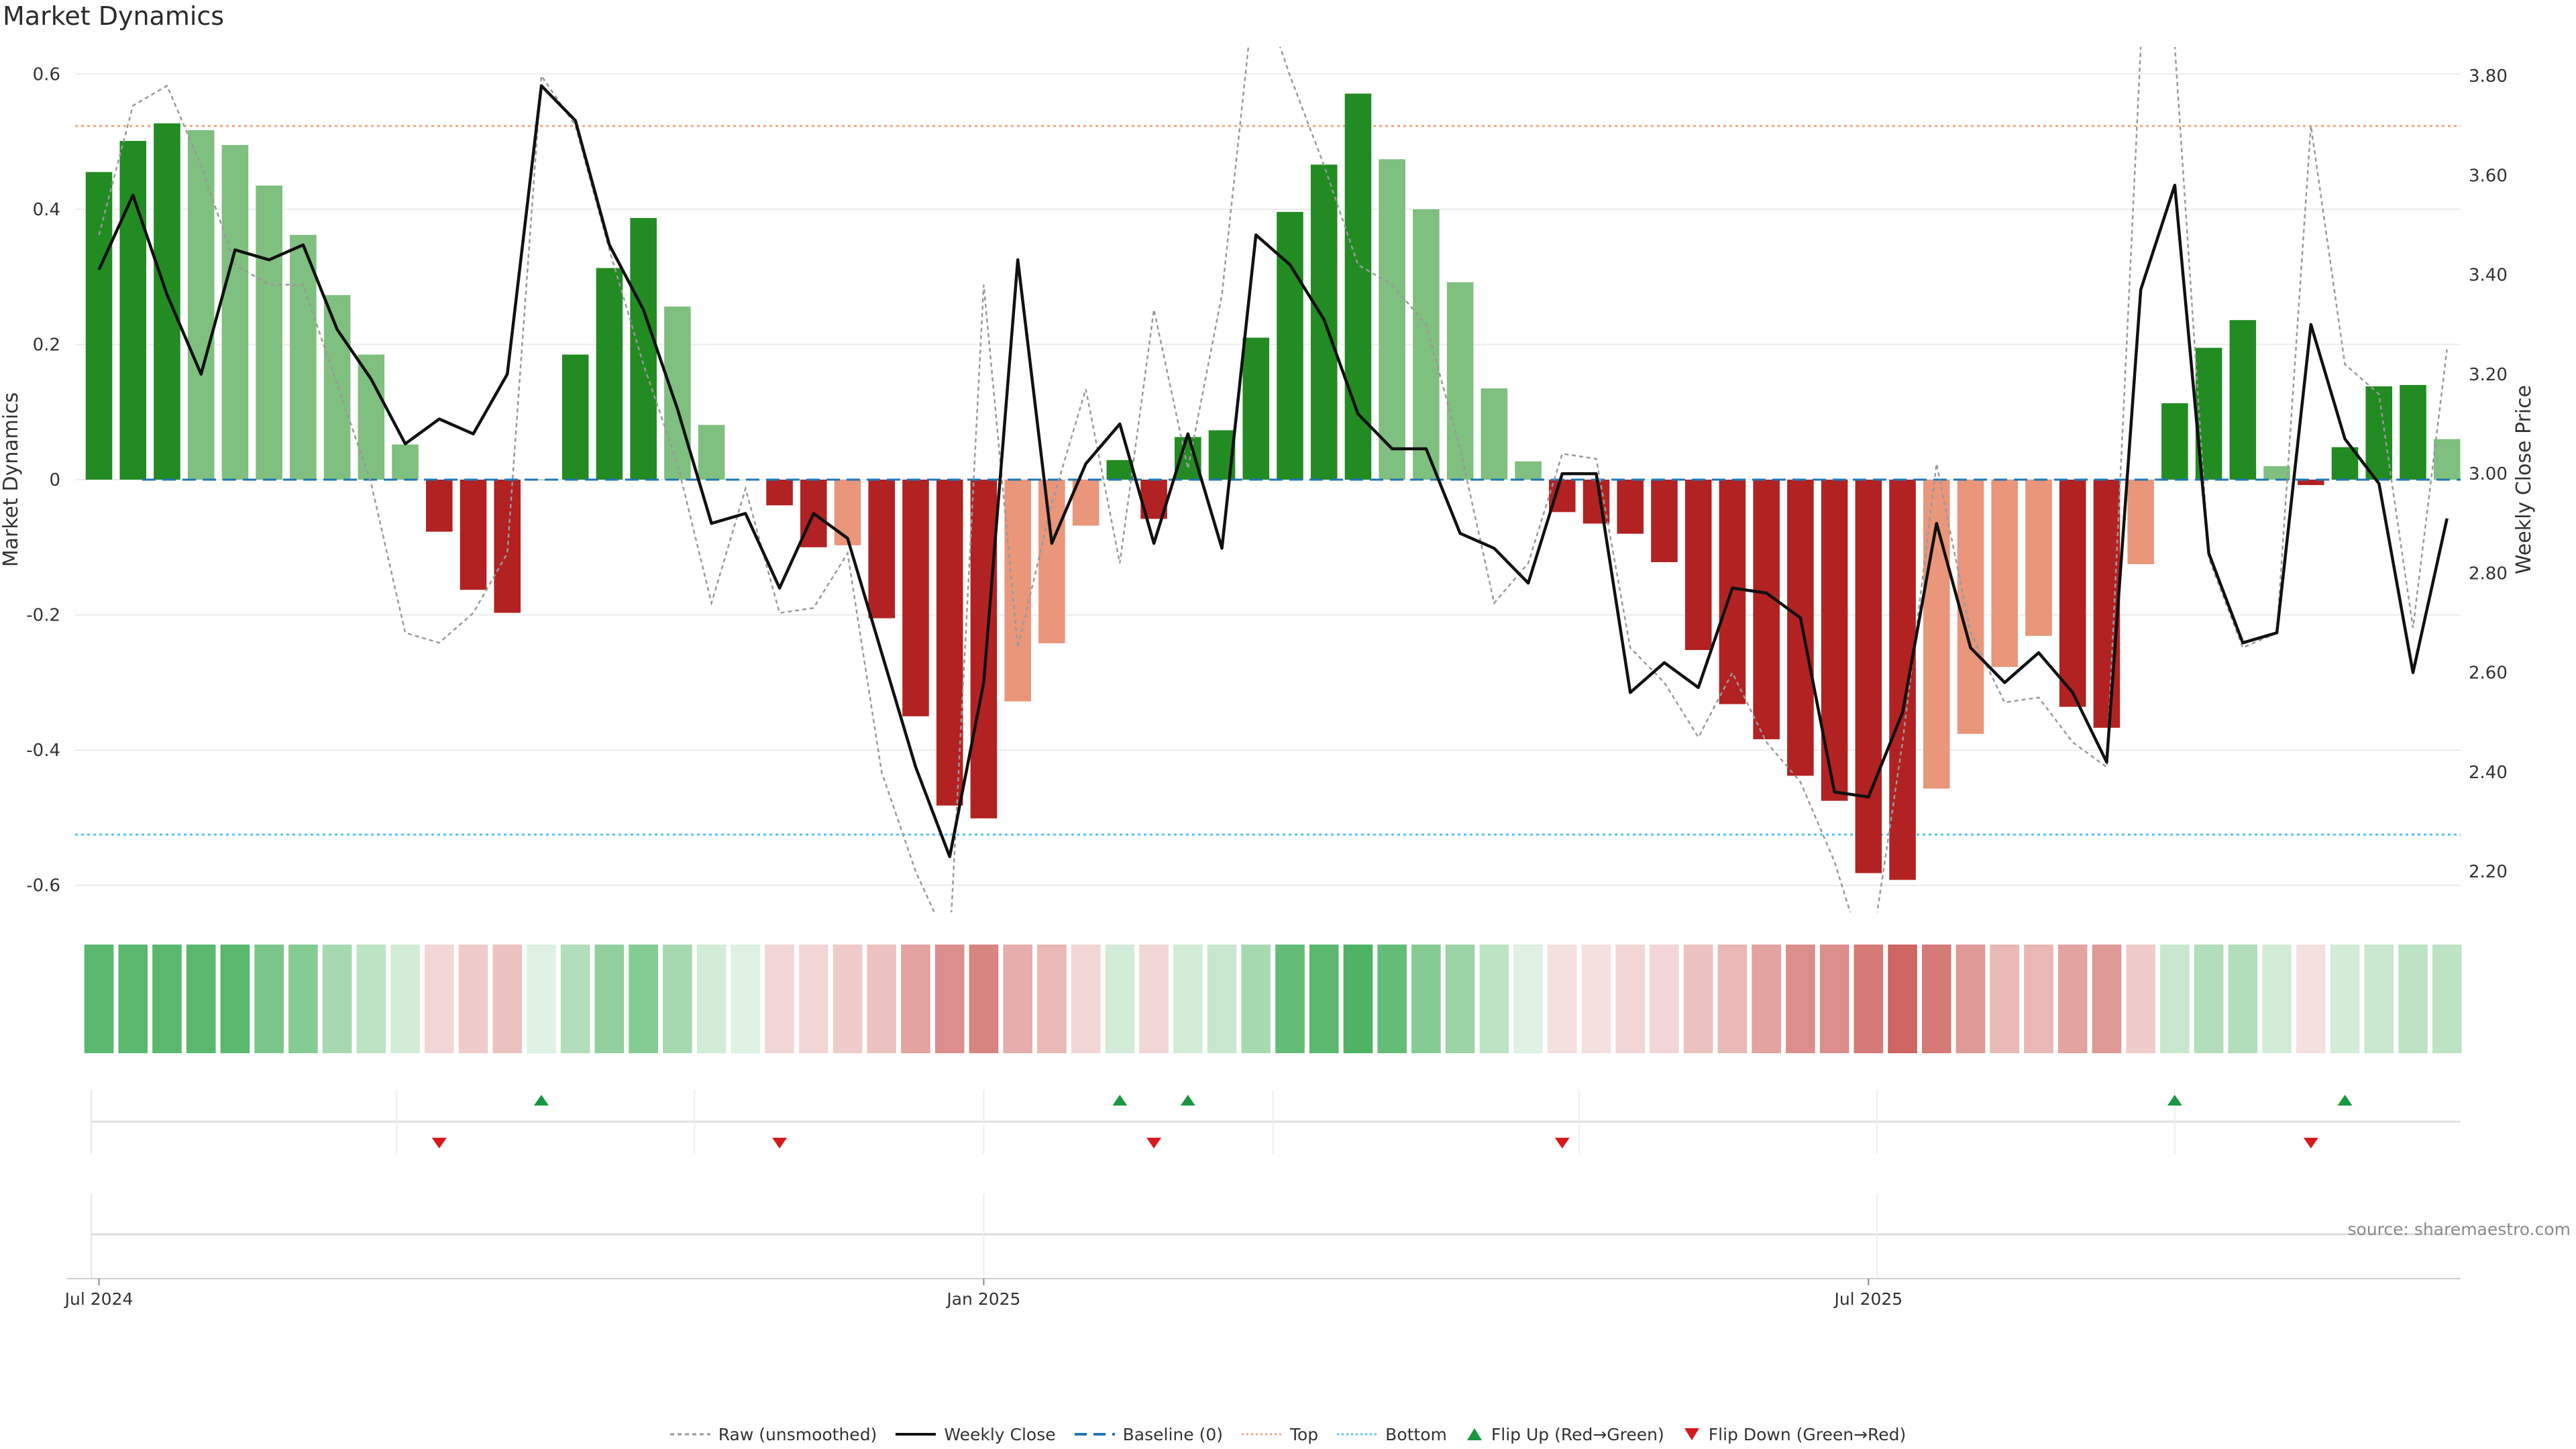 This screenshot has width=2576, height=1449. What do you see at coordinates (114, 16) in the screenshot?
I see `chart-title: Market Dynamics` at bounding box center [114, 16].